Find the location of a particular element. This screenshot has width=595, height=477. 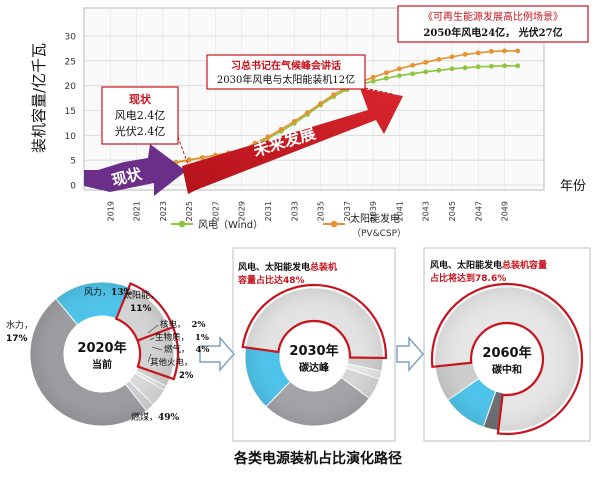

label-wind: 风力，13% is located at coordinates (108, 292).